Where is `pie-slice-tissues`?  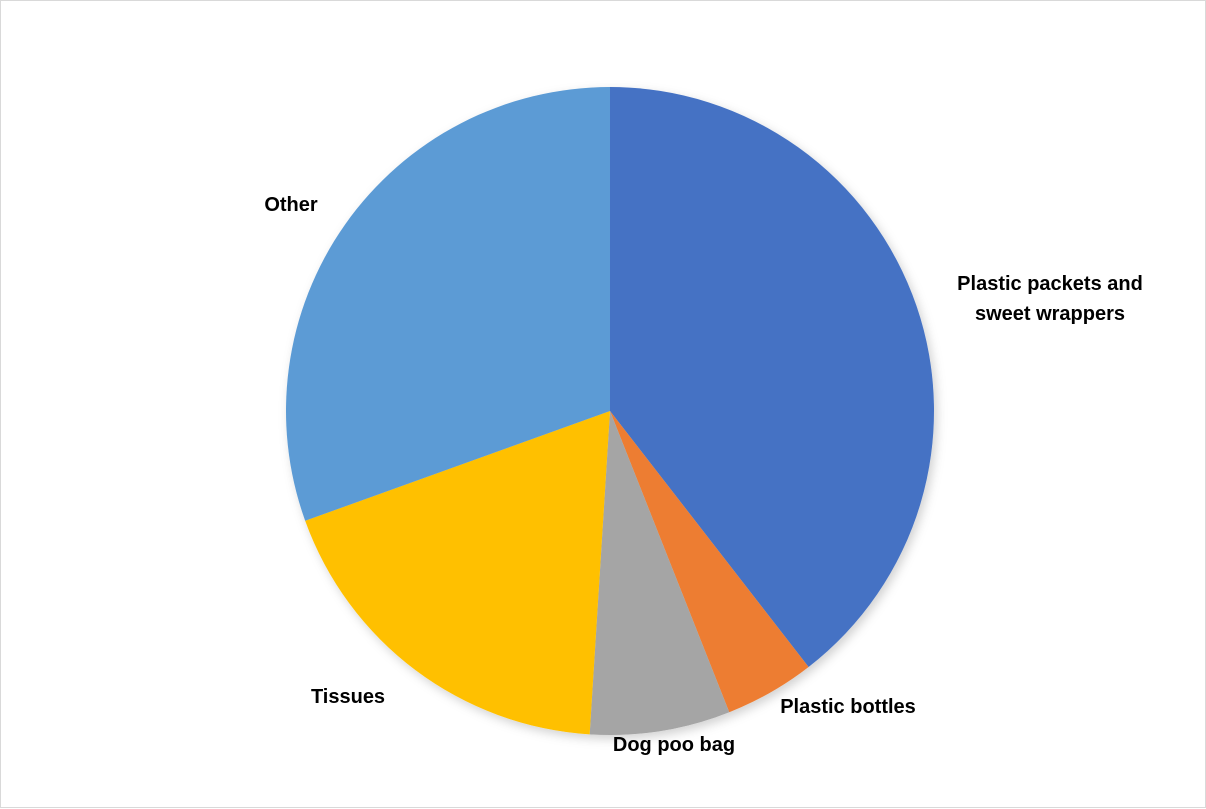
pie-slice-tissues is located at coordinates (457, 573).